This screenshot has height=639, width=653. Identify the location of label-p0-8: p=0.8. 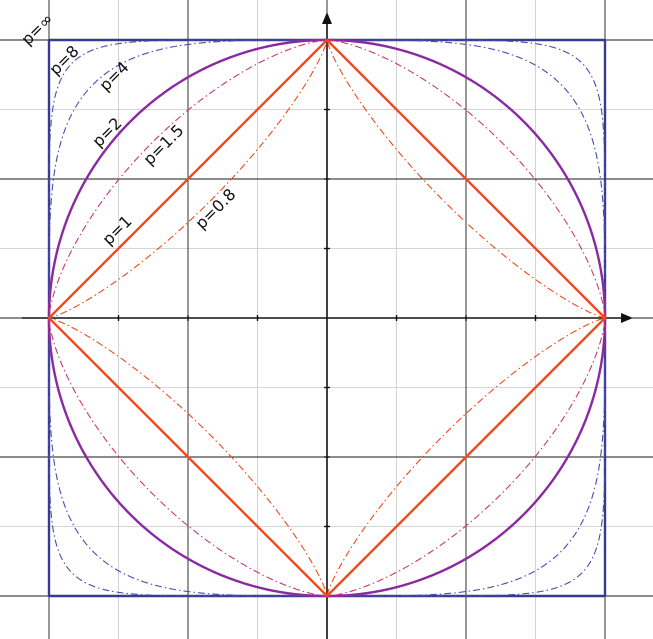
(215, 209).